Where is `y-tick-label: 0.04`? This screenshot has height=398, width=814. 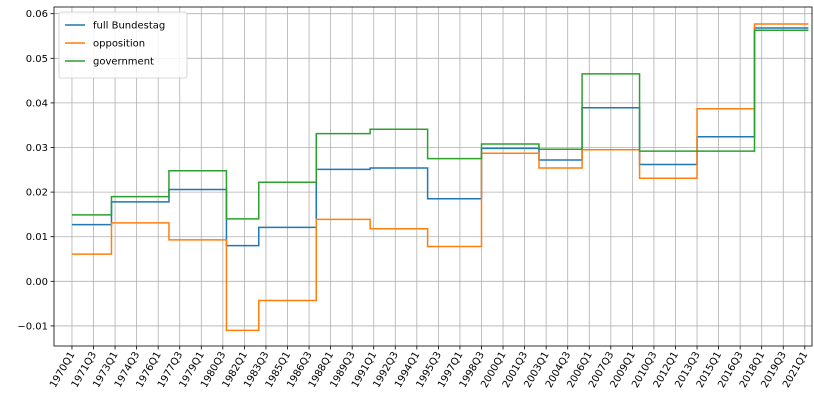 y-tick-label: 0.04 is located at coordinates (37, 103).